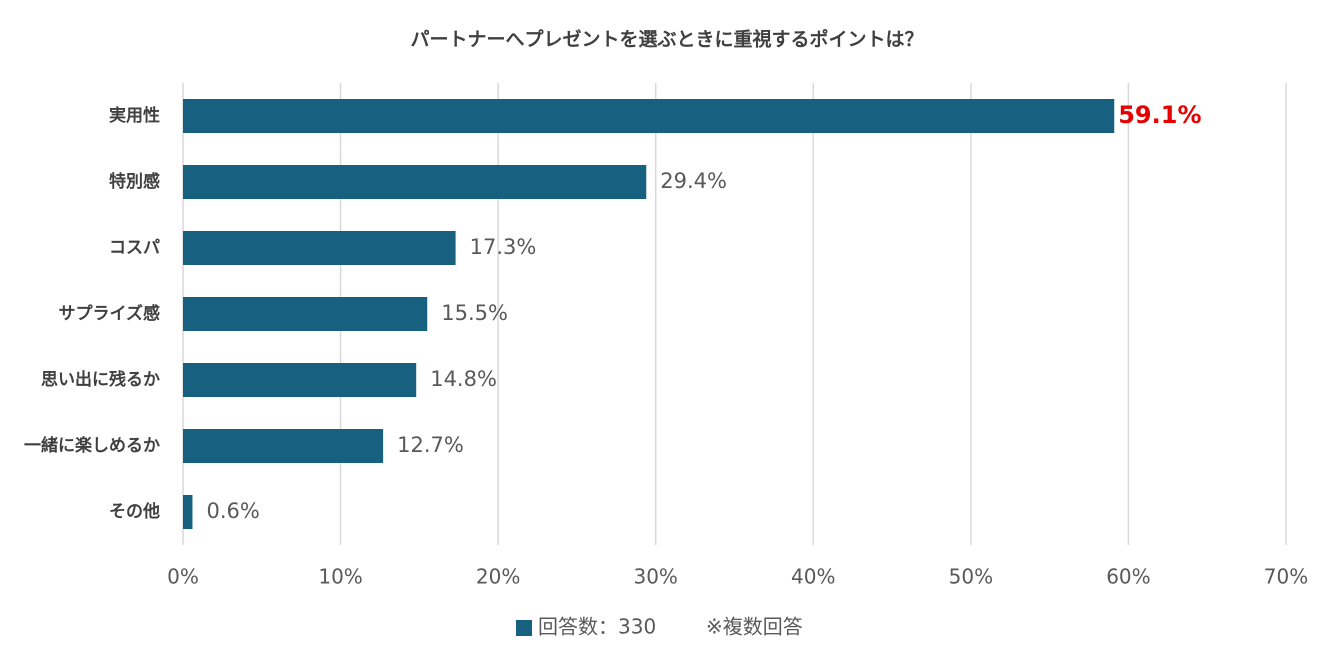  I want to click on data-label: 12.7%, so click(430, 445).